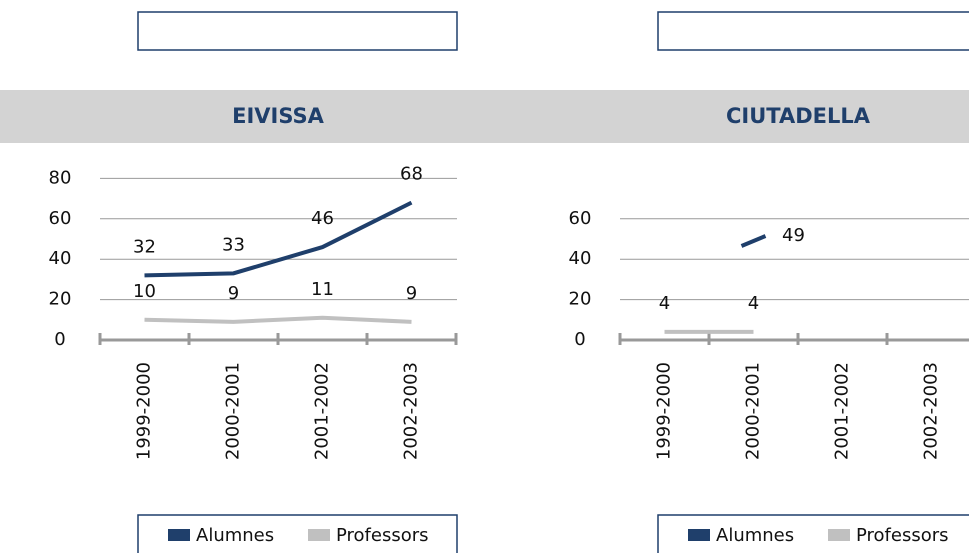  I want to click on data-label: 33, so click(233, 244).